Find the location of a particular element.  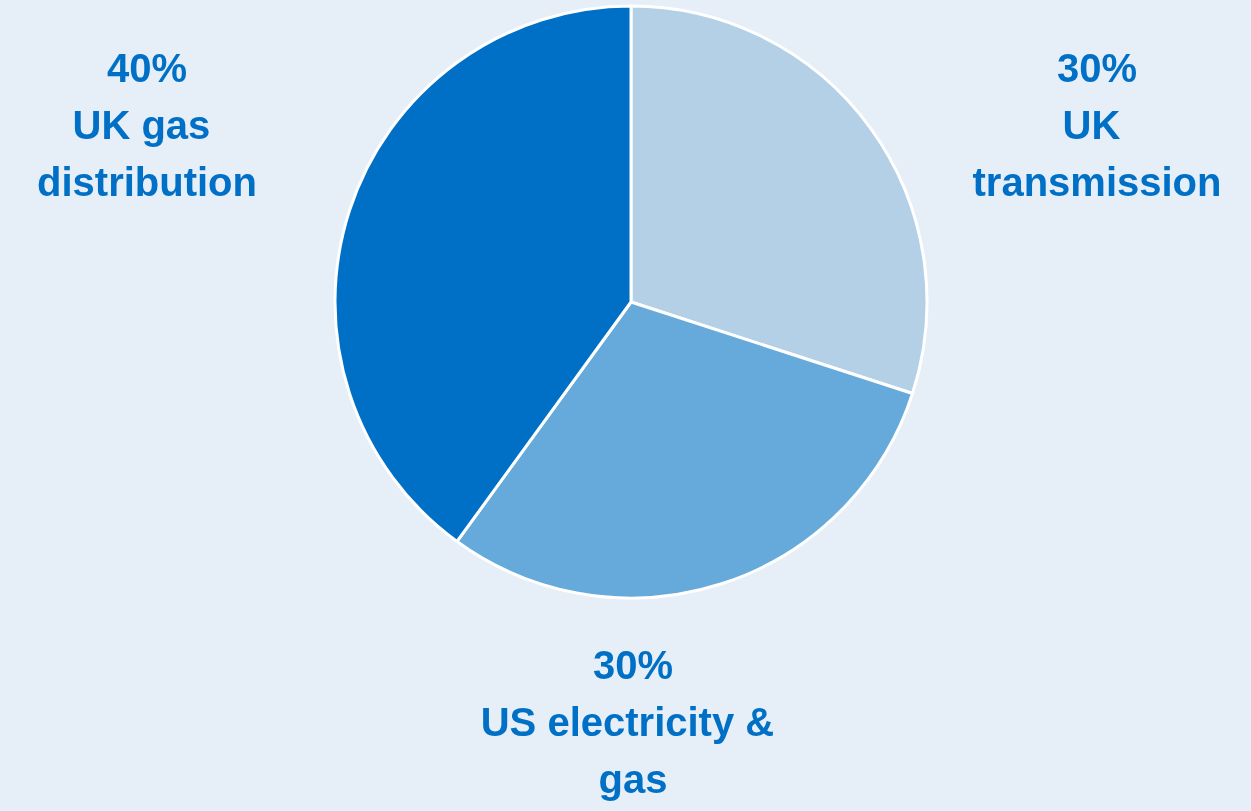

slice-label: US electricity & gas is located at coordinates (633, 750).